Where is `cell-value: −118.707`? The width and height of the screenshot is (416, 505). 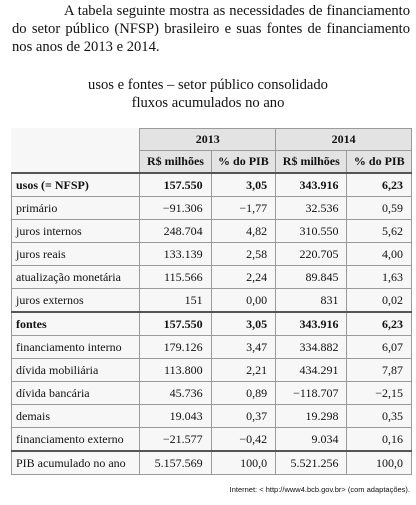 cell-value: −118.707 is located at coordinates (311, 393).